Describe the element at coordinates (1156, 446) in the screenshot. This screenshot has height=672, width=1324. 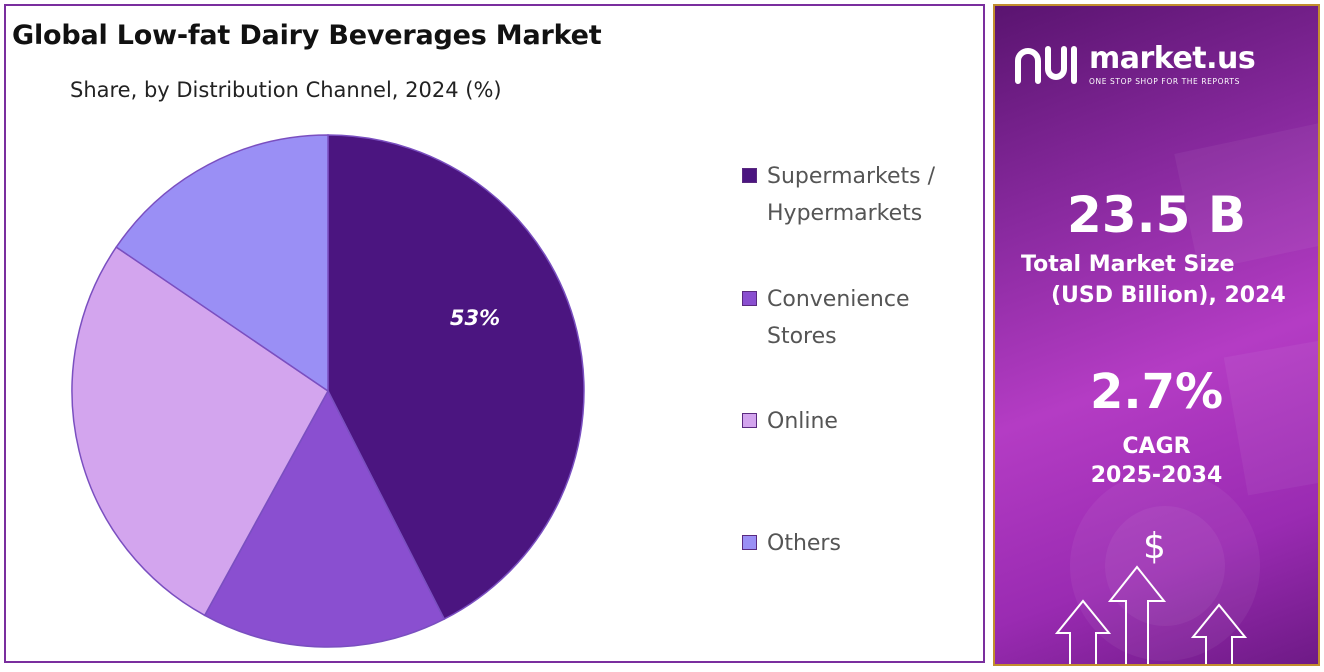
I see `cagr-label: CAGR` at that location.